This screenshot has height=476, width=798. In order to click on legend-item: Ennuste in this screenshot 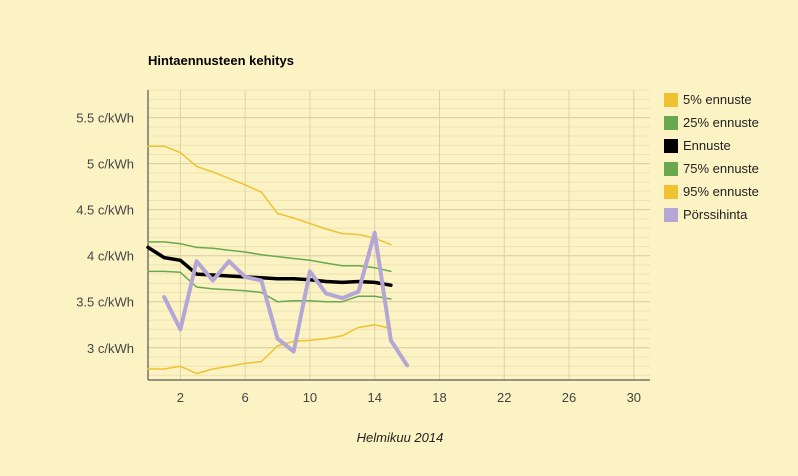, I will do `click(711, 145)`.